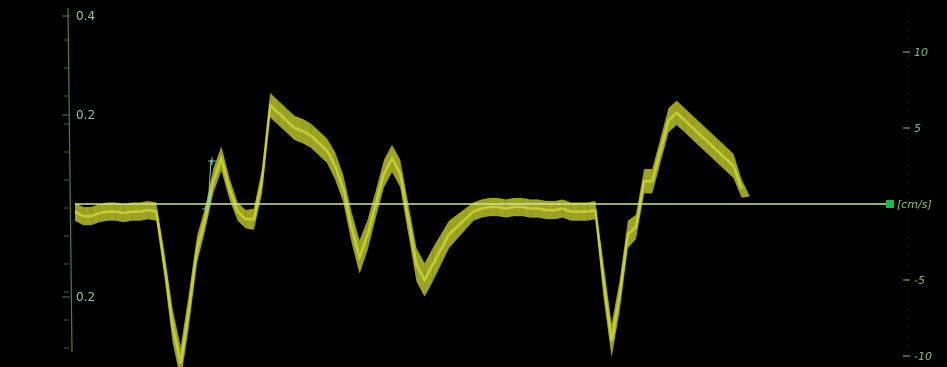  I want to click on right-axis: 10 5 -5 -10 [cm/s], so click(914, 187).